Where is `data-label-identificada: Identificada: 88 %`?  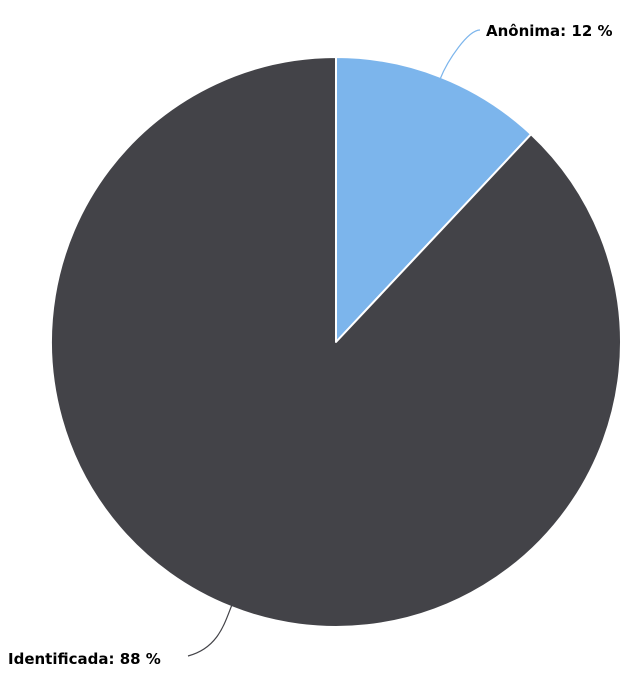 data-label-identificada: Identificada: 88 % is located at coordinates (84, 659).